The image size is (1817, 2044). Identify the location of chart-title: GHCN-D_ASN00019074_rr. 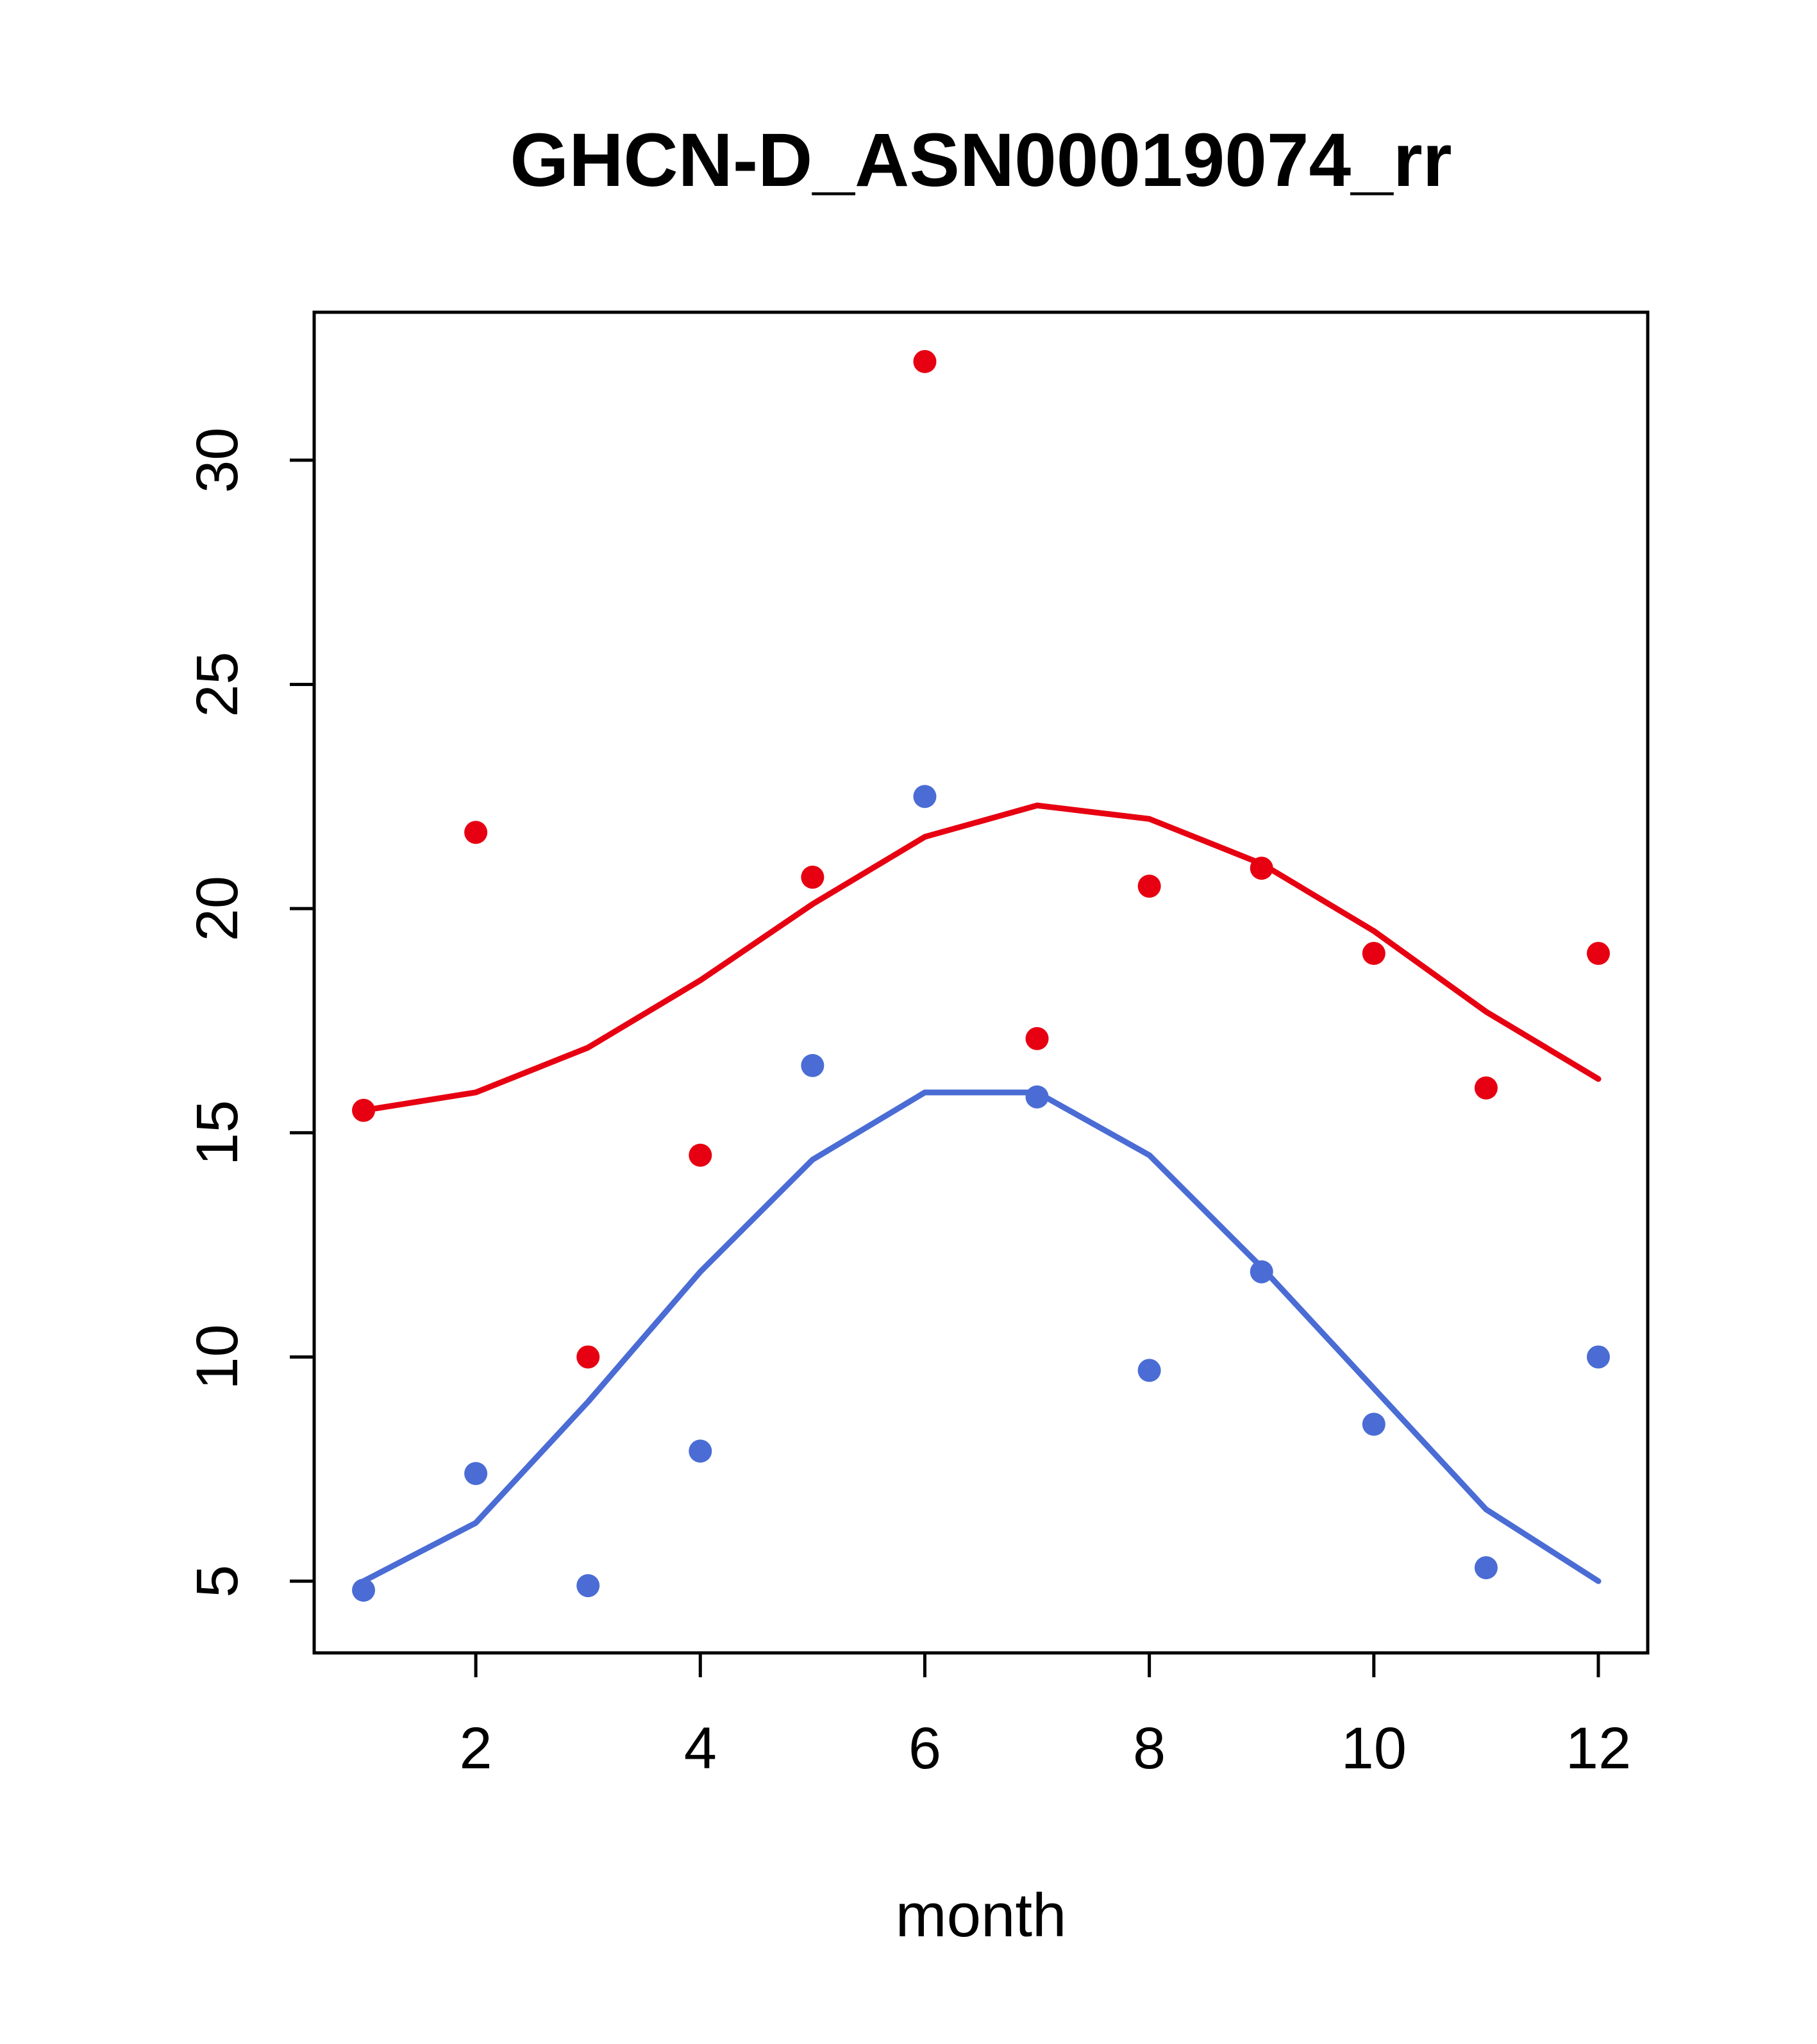
(981, 160).